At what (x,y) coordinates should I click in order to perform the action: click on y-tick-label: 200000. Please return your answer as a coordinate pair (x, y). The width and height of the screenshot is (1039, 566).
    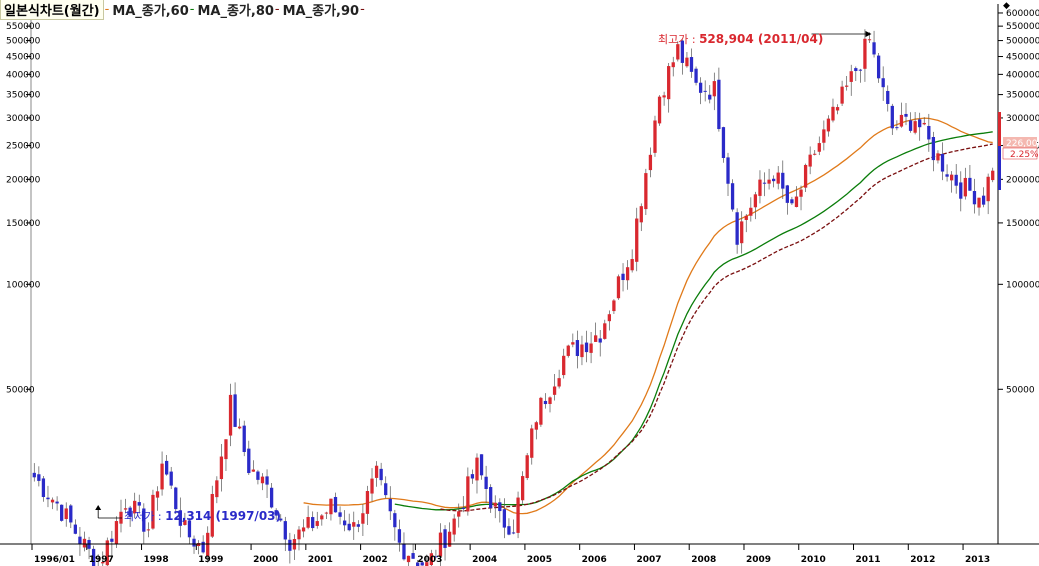
    Looking at the image, I should click on (1022, 180).